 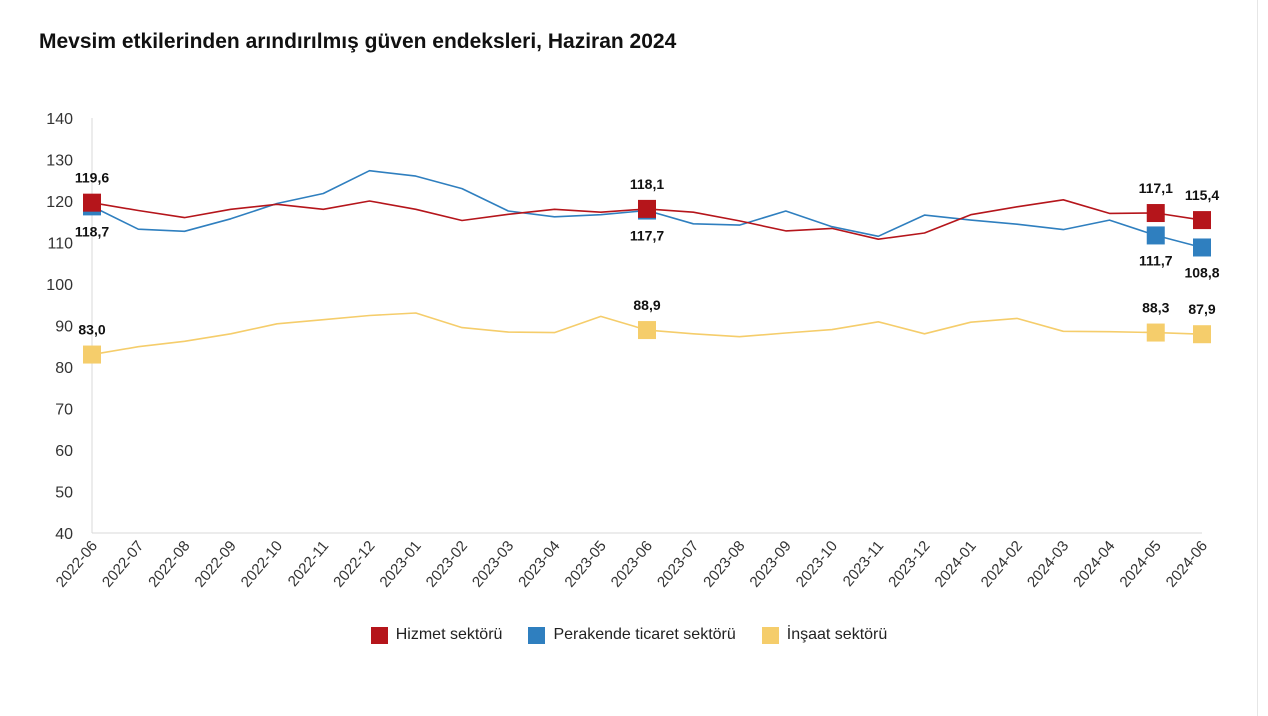 What do you see at coordinates (77, 564) in the screenshot?
I see `x-tick-label: 2022-06` at bounding box center [77, 564].